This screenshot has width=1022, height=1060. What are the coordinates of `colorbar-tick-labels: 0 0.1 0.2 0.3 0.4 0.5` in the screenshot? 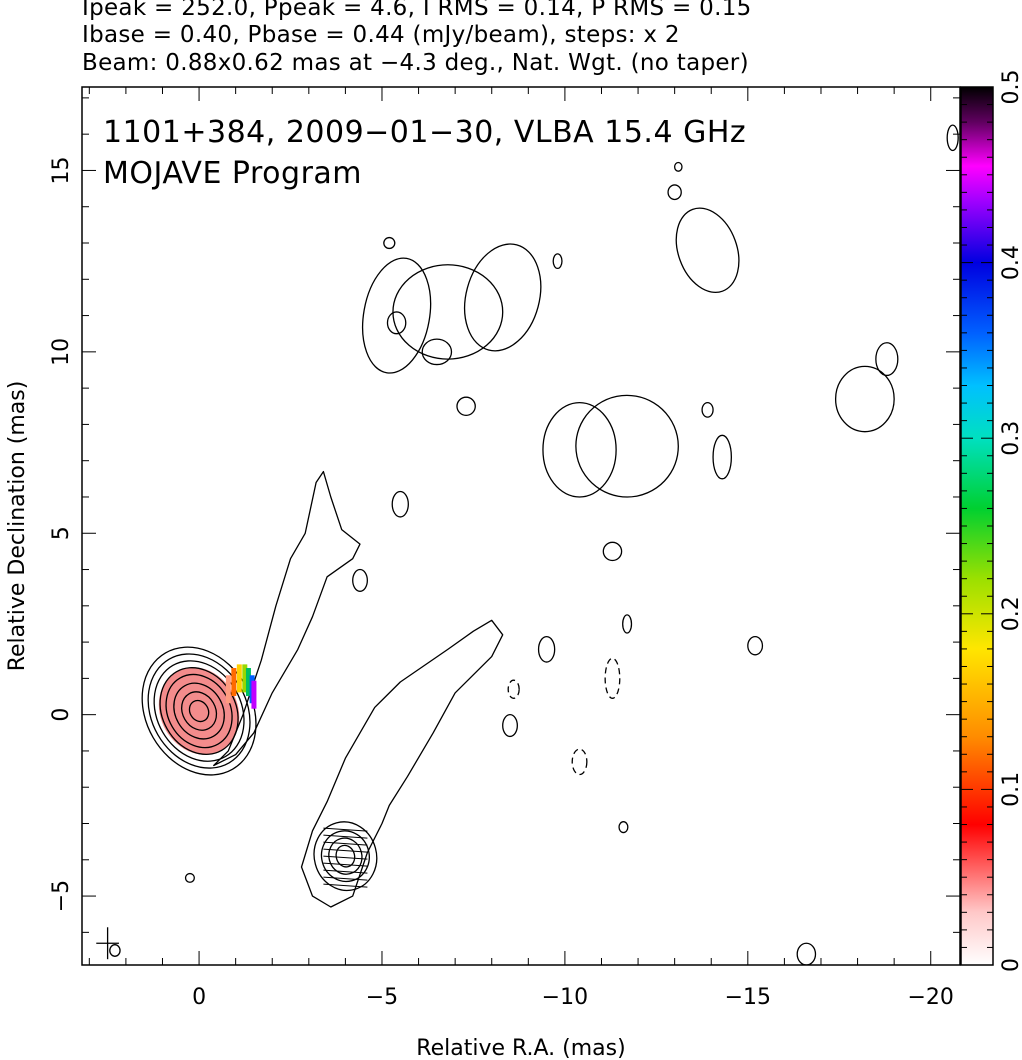 It's located at (1010, 521).